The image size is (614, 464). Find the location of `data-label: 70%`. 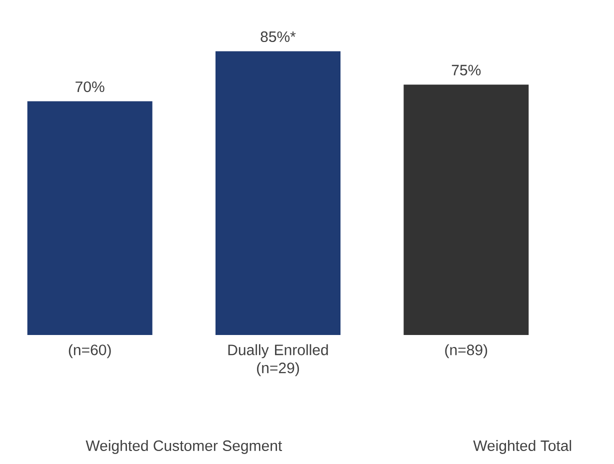

data-label: 70% is located at coordinates (90, 86).